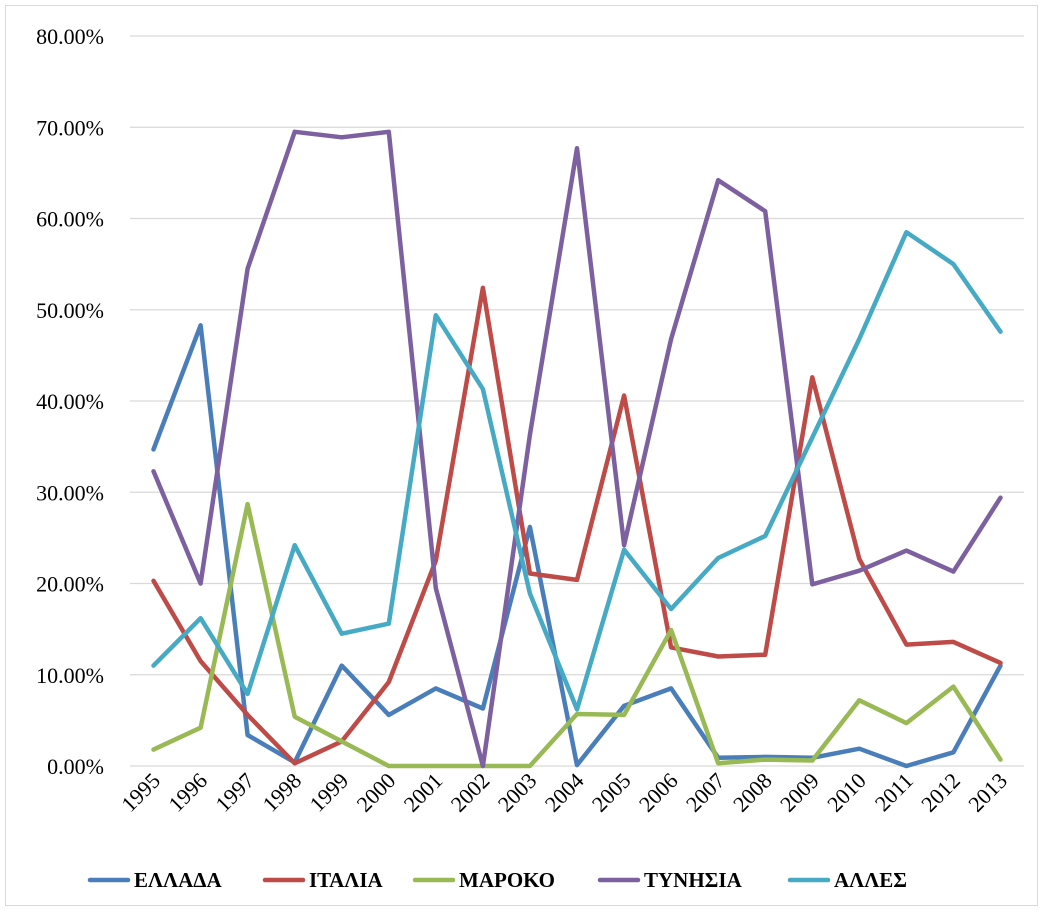 This screenshot has width=1045, height=913. What do you see at coordinates (846, 792) in the screenshot?
I see `x-tick-label: 2010` at bounding box center [846, 792].